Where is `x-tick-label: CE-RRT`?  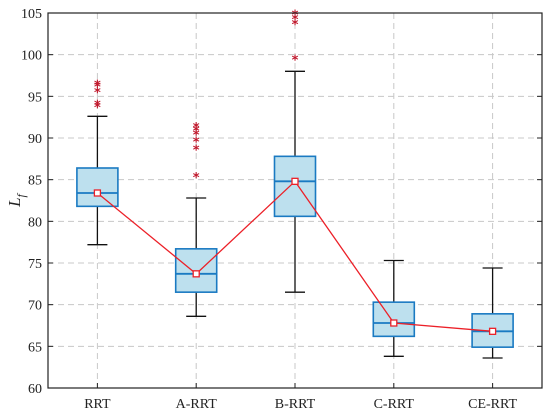 x-tick-label: CE-RRT is located at coordinates (492, 404).